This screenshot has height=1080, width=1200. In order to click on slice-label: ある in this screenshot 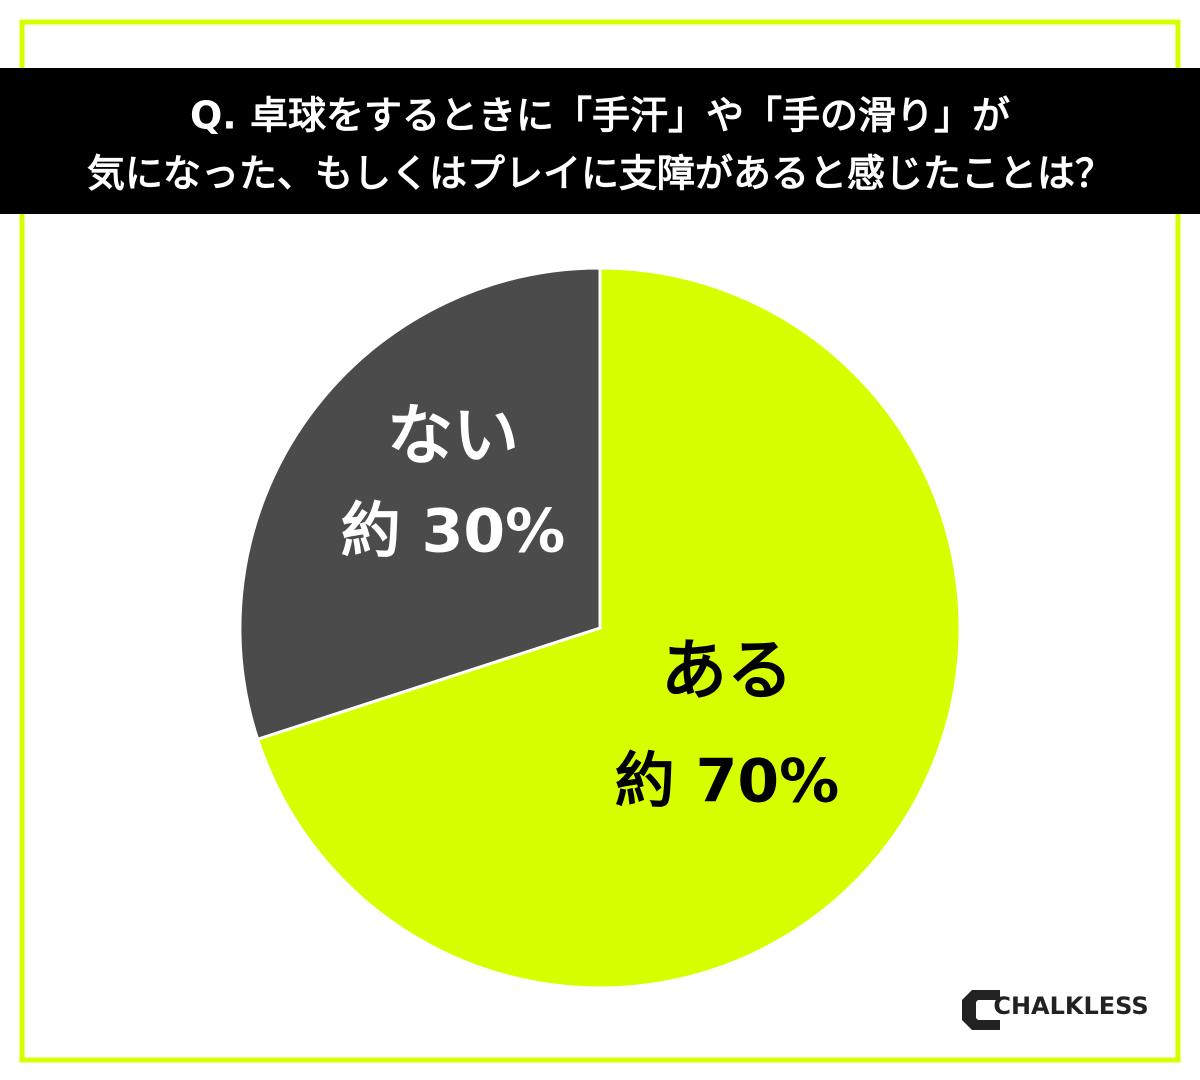, I will do `click(727, 670)`.